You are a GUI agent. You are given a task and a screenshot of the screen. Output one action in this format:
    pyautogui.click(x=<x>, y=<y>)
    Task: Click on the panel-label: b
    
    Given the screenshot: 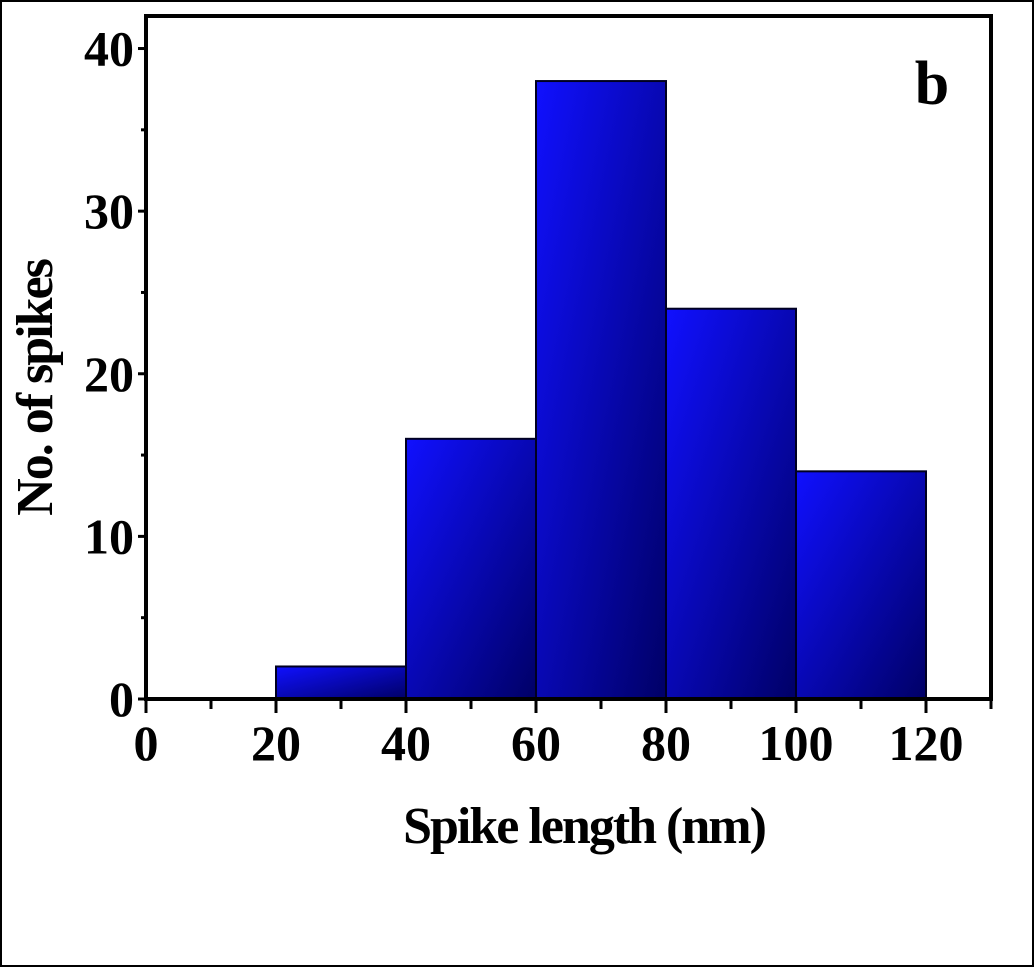 What is the action you would take?
    pyautogui.click(x=932, y=84)
    